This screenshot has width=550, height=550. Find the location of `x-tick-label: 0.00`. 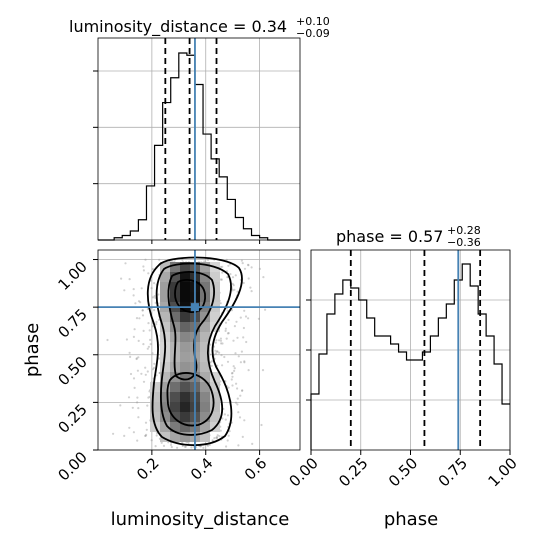

x-tick-label: 0.00 is located at coordinates (303, 472).